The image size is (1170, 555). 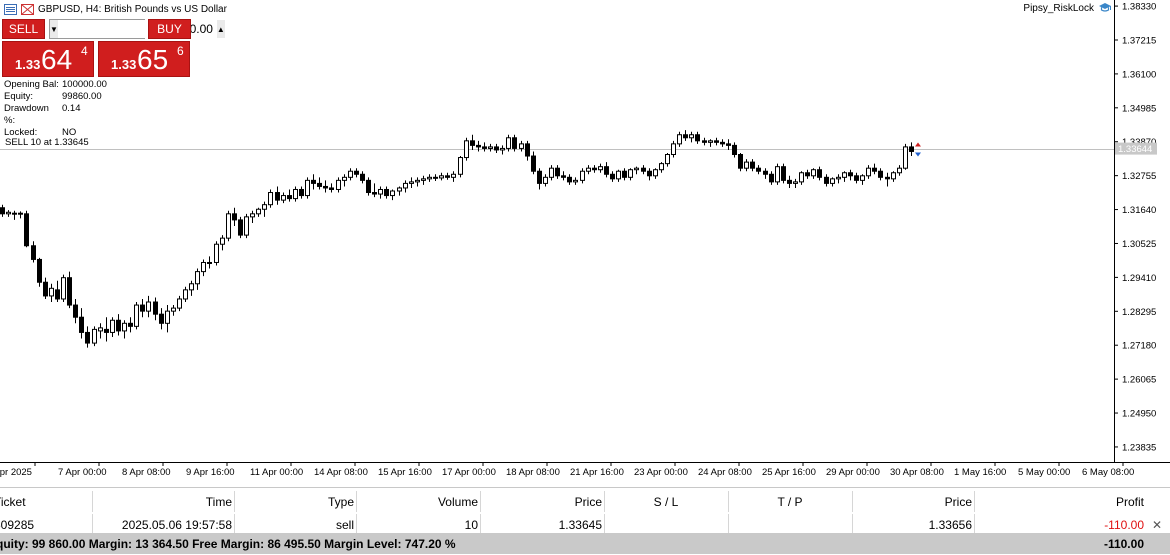 I want to click on column-header-ticket: Ticket, so click(x=13, y=501).